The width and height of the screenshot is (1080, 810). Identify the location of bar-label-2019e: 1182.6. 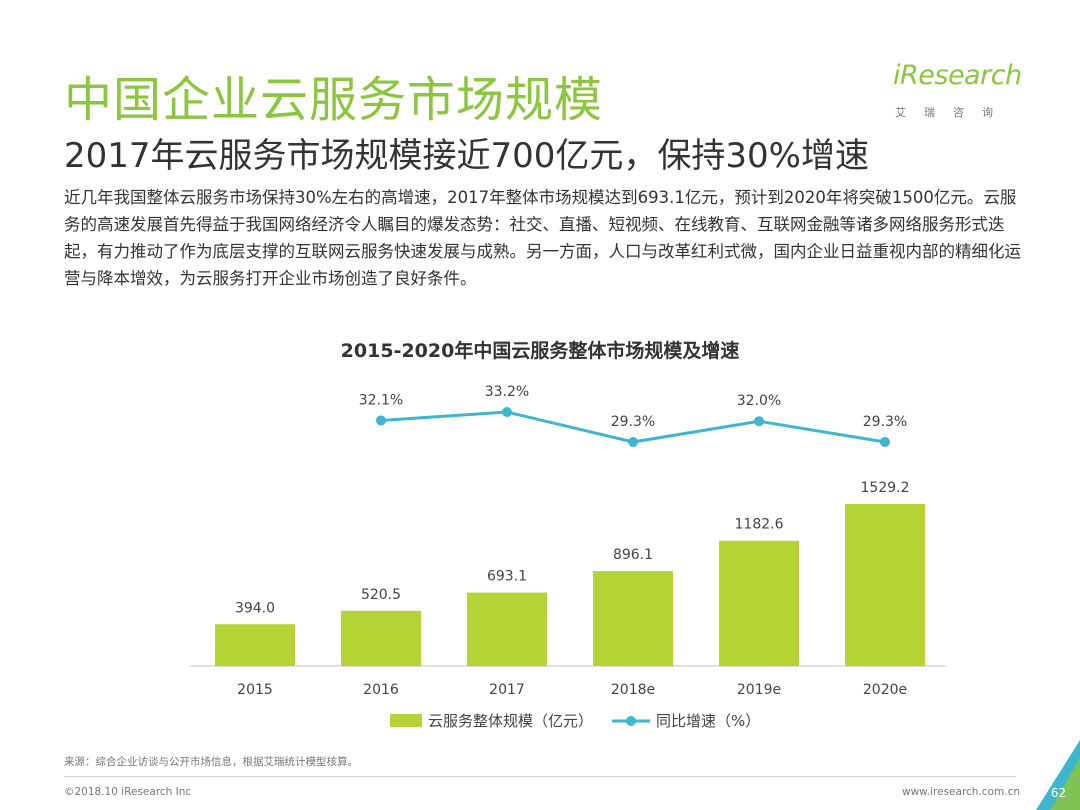
(759, 525).